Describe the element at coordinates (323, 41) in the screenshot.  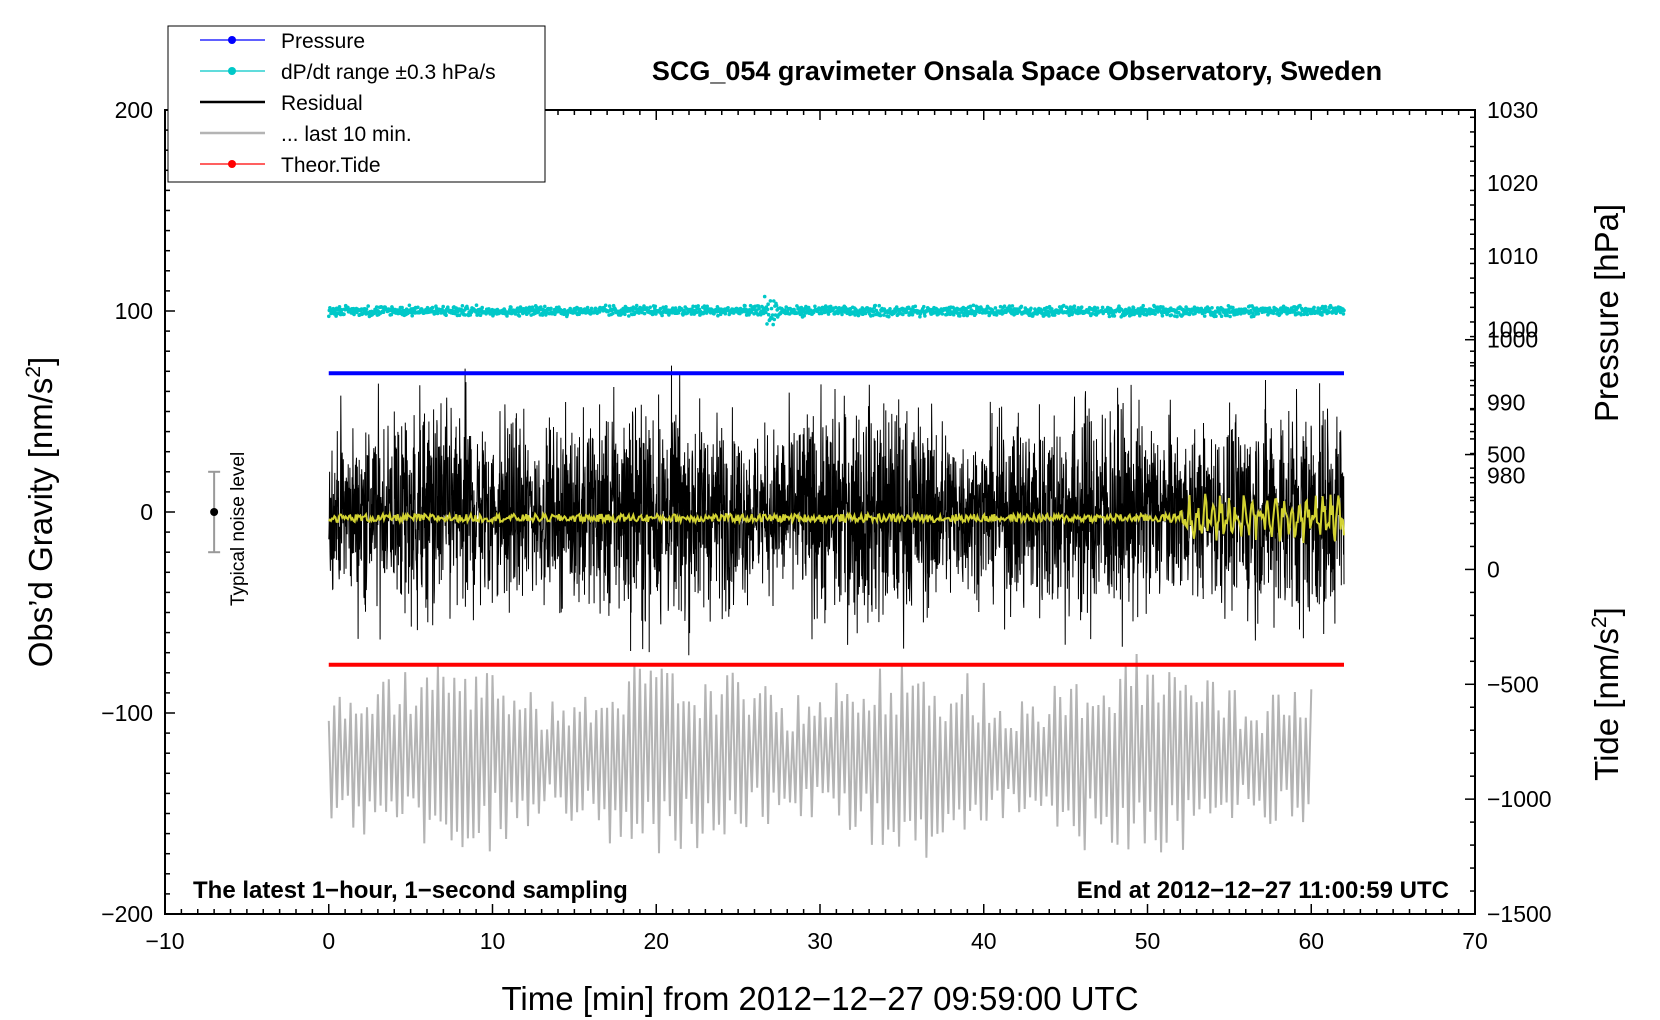
I see `legend-label: Pressure` at that location.